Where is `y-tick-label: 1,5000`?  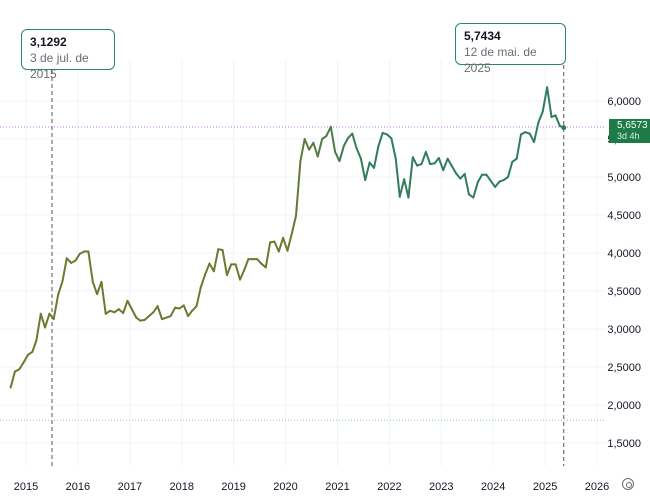 y-tick-label: 1,5000 is located at coordinates (624, 444).